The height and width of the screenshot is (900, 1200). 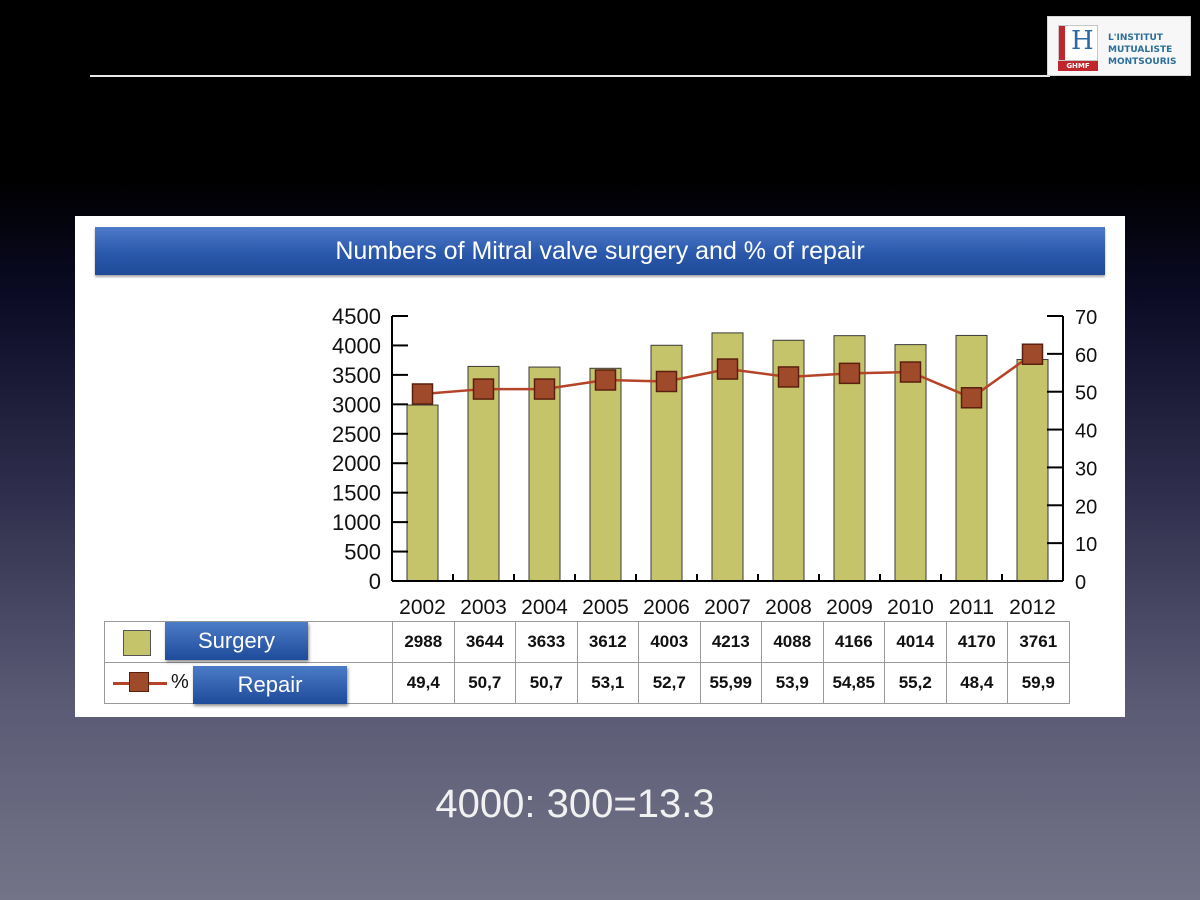 What do you see at coordinates (1086, 432) in the screenshot?
I see `right-tick-label: 40` at bounding box center [1086, 432].